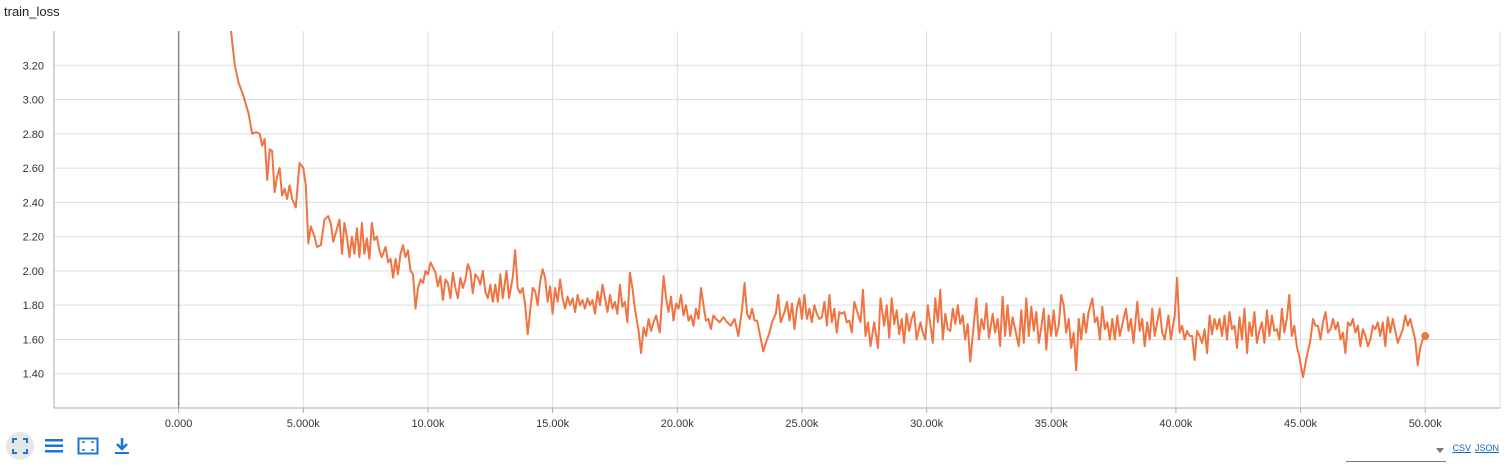 Image resolution: width=1507 pixels, height=470 pixels. Describe the element at coordinates (33, 238) in the screenshot. I see `y-tick-label: 2.20` at that location.